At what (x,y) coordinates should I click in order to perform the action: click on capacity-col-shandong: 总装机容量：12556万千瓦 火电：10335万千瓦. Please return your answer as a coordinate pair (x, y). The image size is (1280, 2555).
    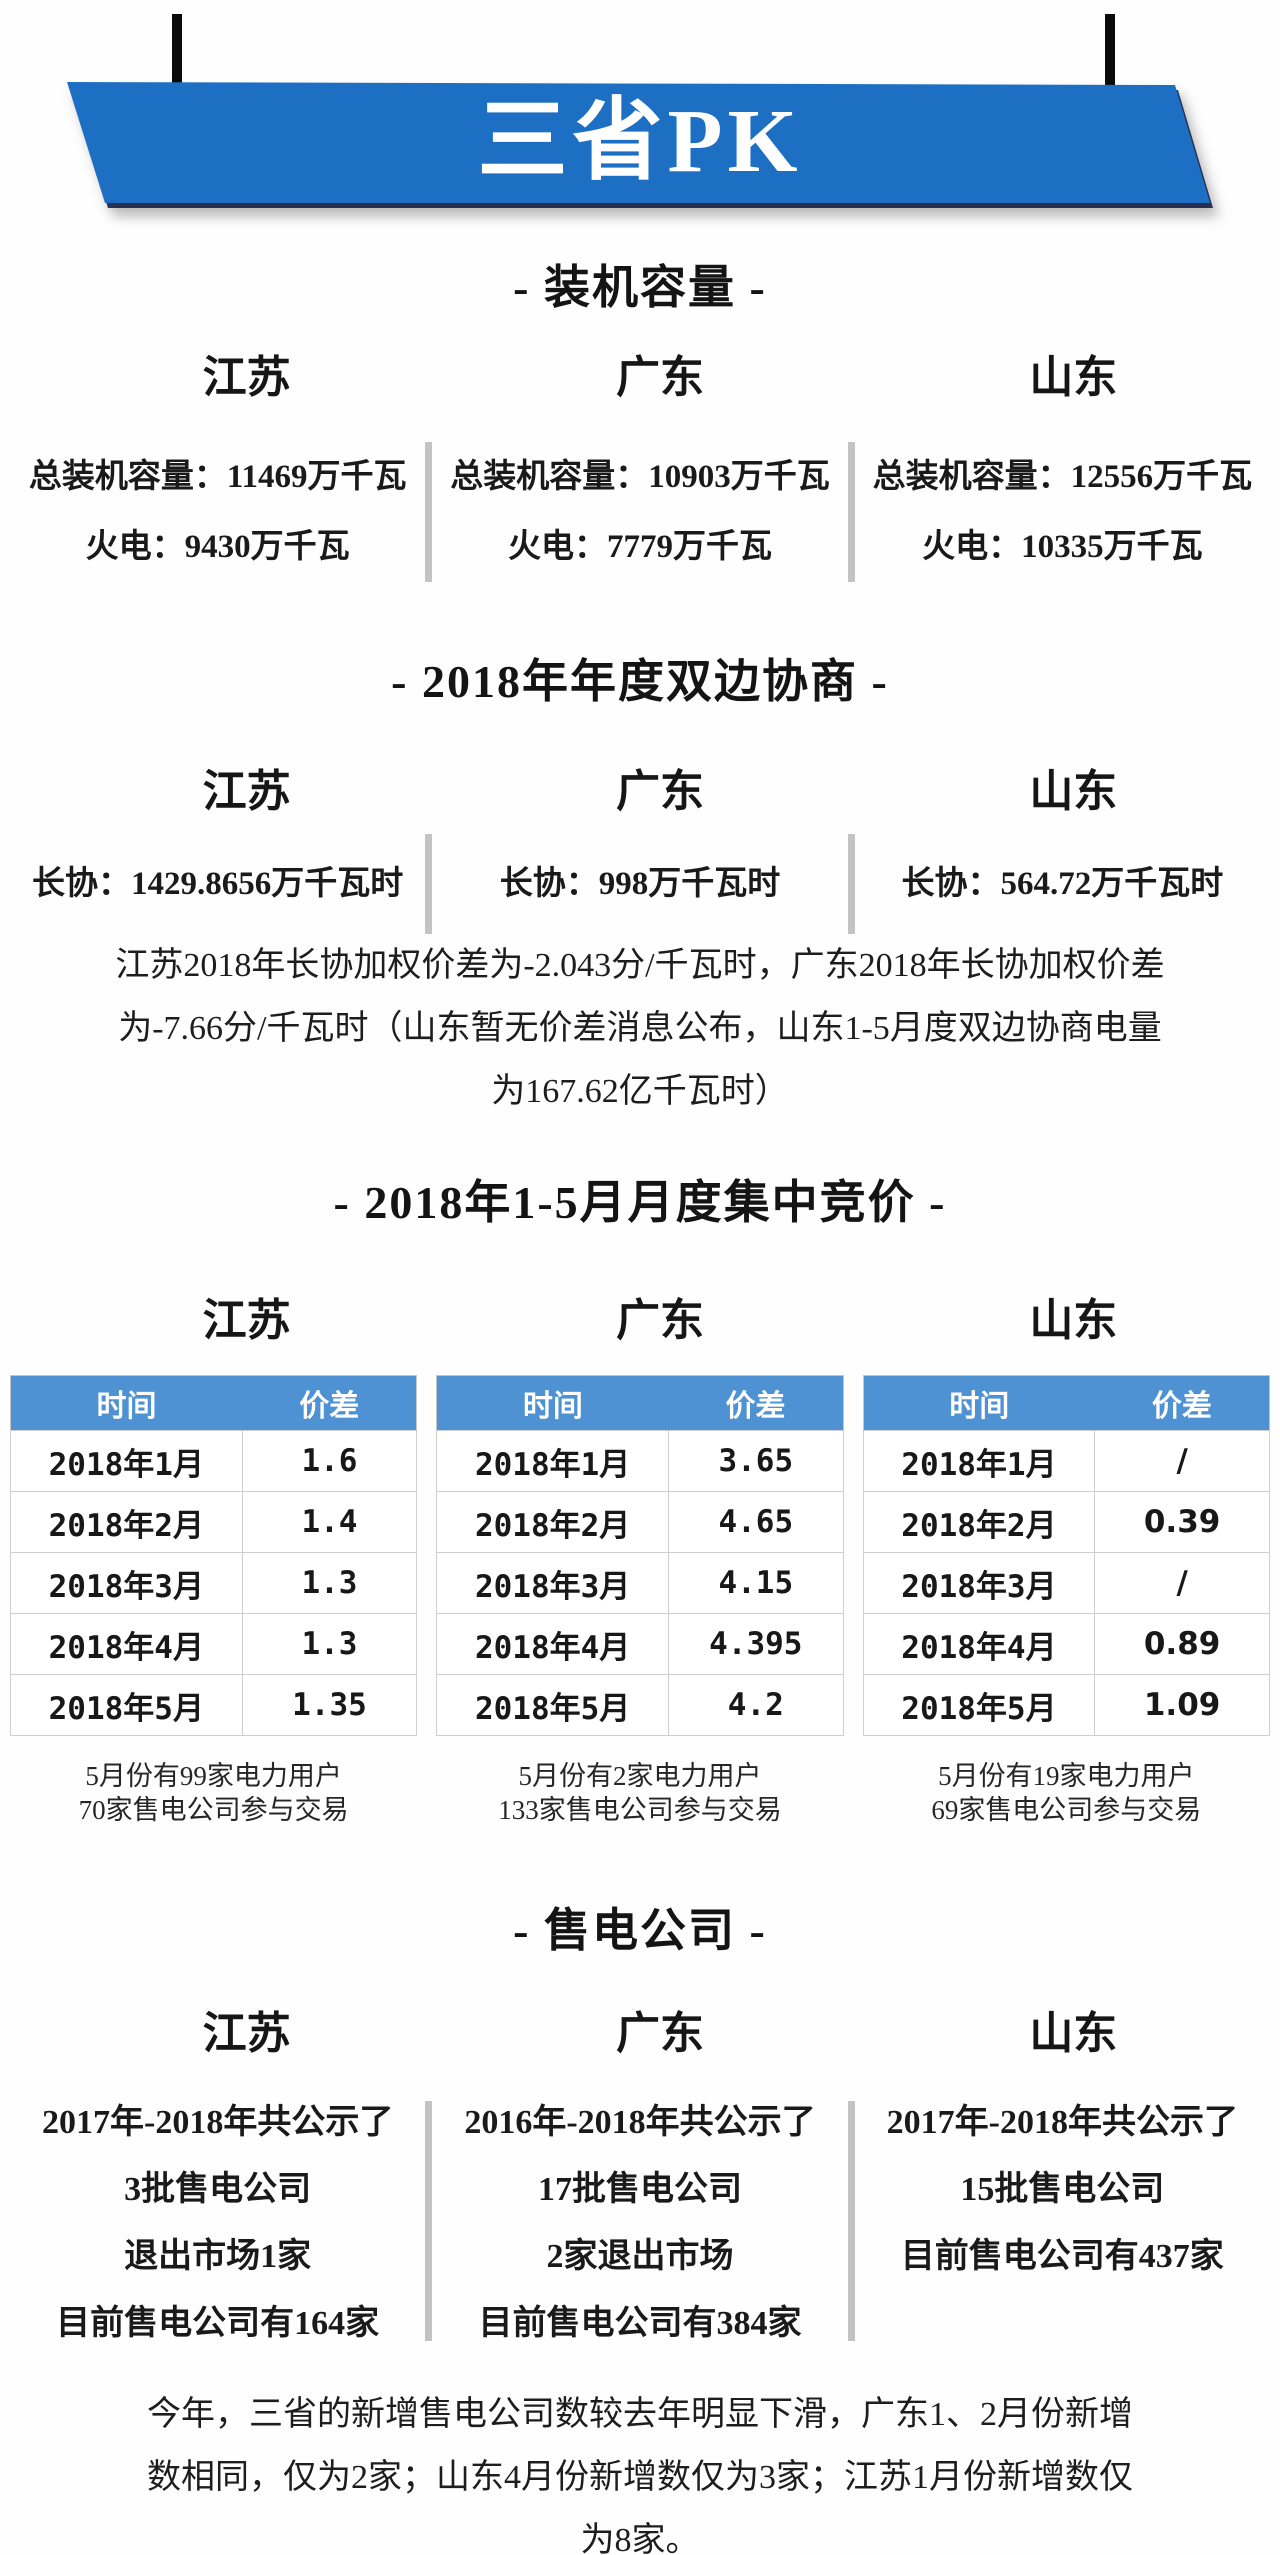
    Looking at the image, I should click on (1062, 512).